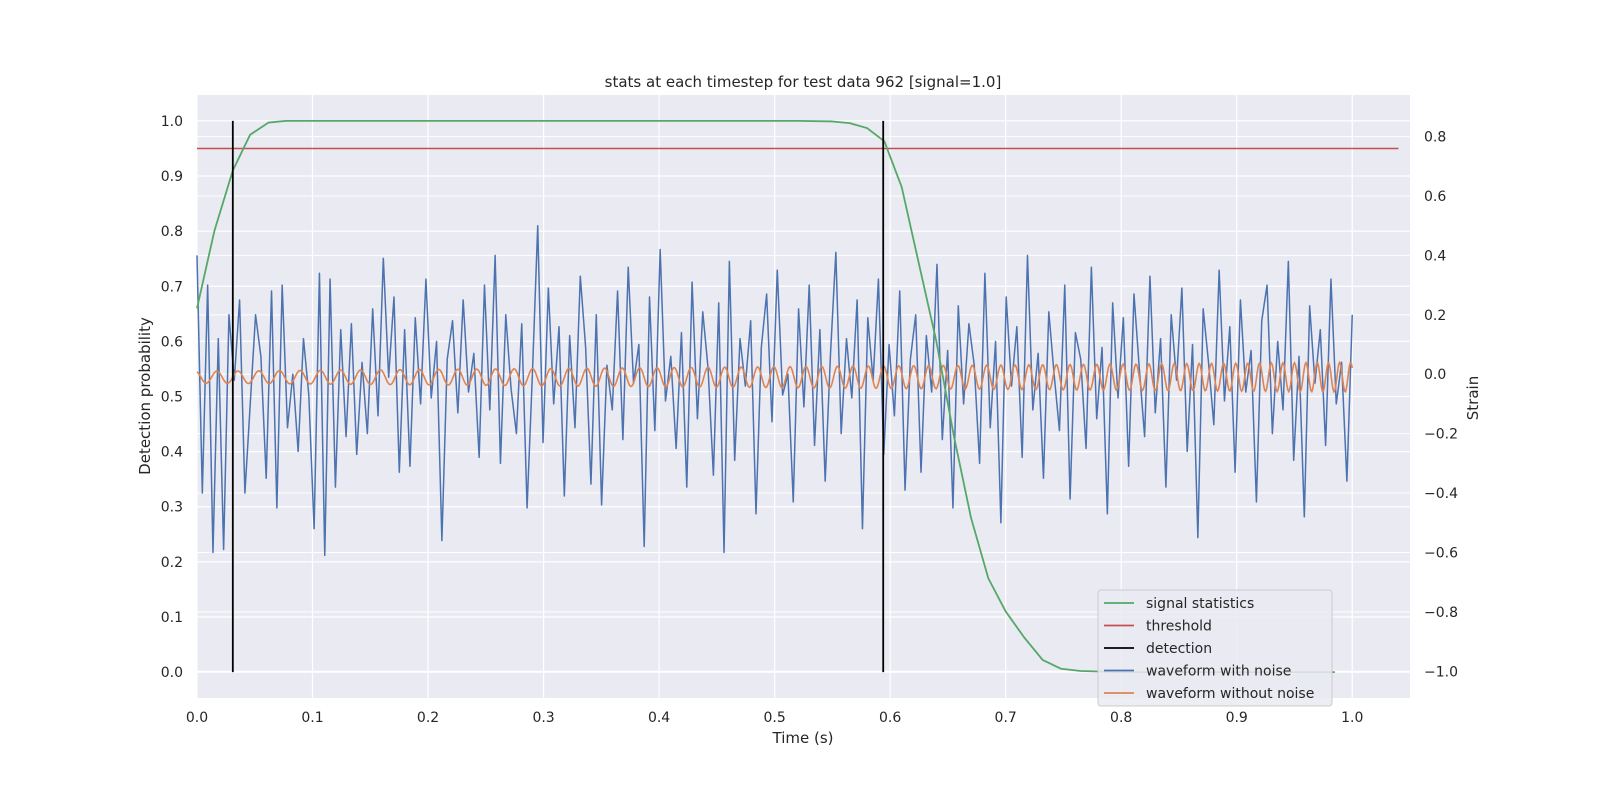  Describe the element at coordinates (172, 673) in the screenshot. I see `left-y-tick-label: 0.0` at that location.